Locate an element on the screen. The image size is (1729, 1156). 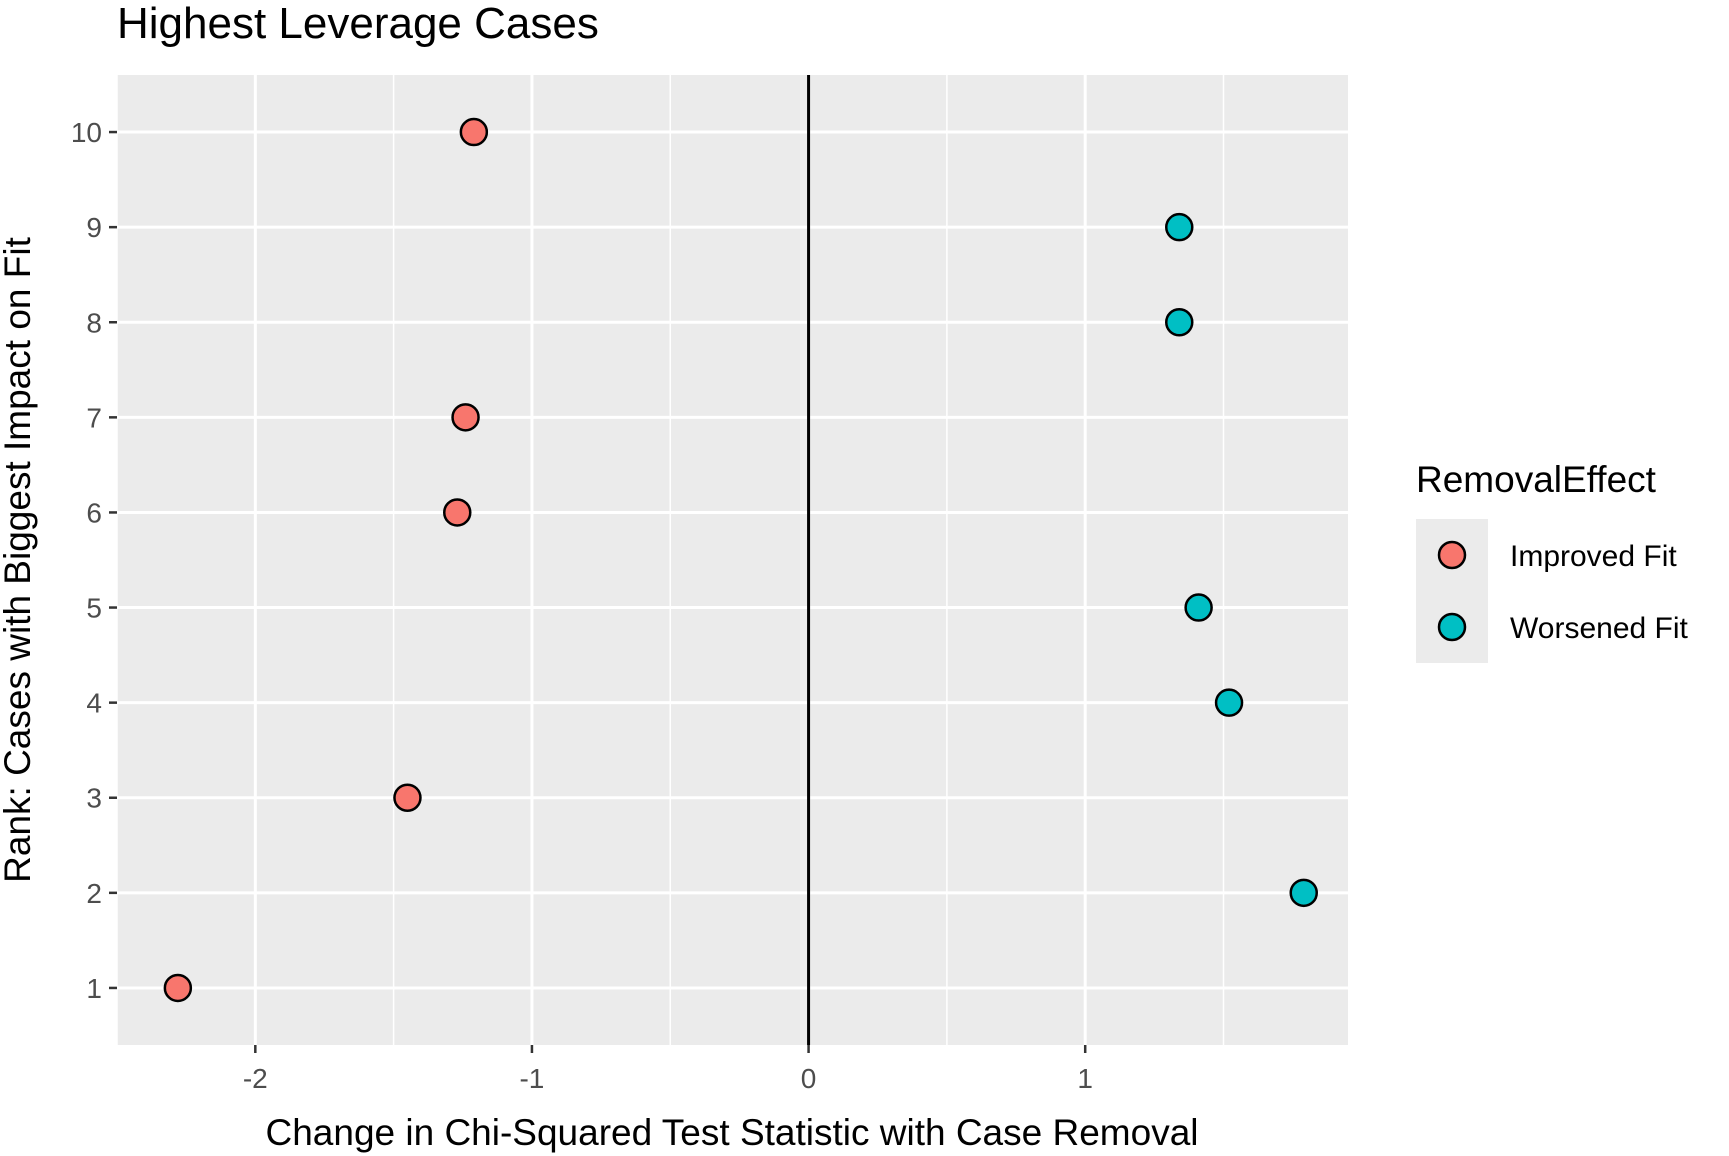
x-axis: -2 -1 0 1 is located at coordinates (668, 1069).